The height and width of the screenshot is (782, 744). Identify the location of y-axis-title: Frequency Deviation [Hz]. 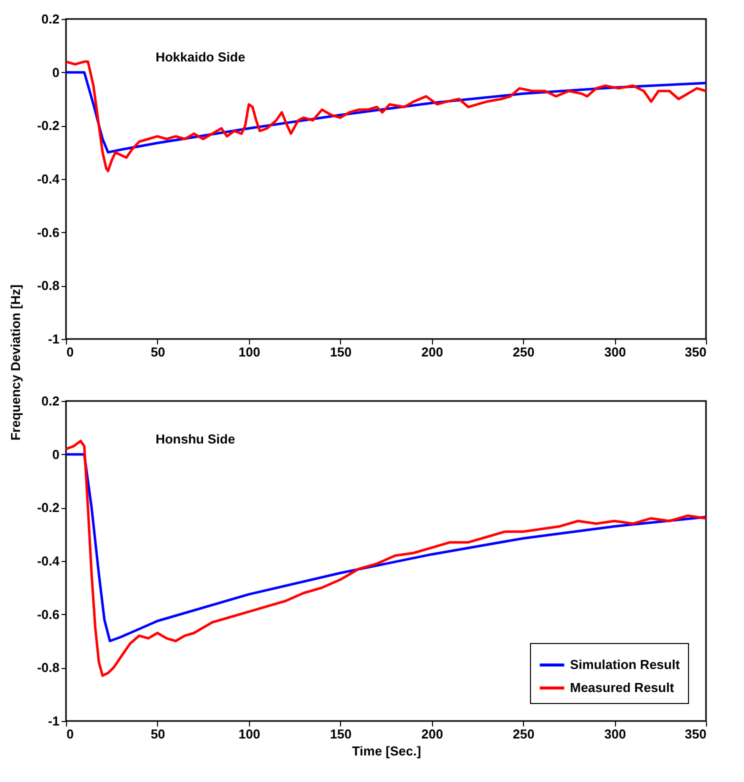
(16, 362).